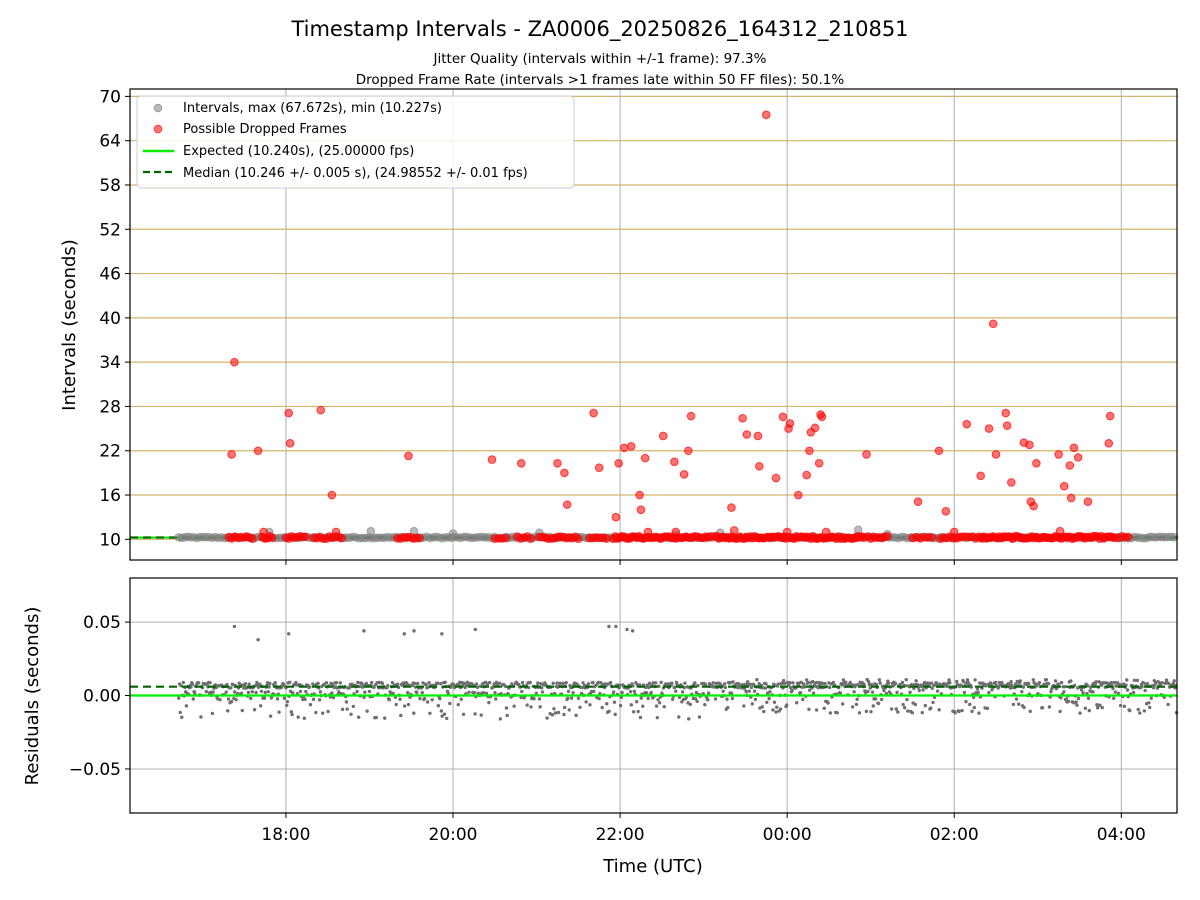 This screenshot has height=900, width=1200. I want to click on intervals-y-tick-label: 64, so click(110, 142).